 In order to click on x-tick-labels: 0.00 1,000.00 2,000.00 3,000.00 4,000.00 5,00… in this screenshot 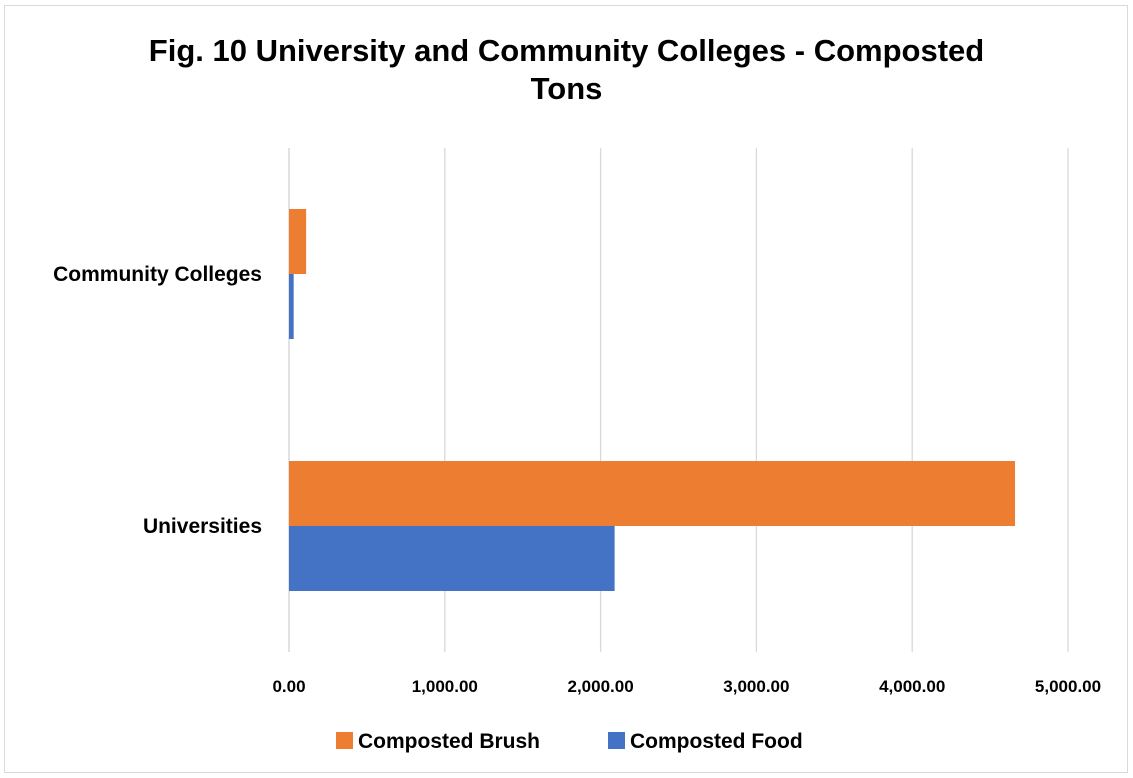, I will do `click(686, 686)`.